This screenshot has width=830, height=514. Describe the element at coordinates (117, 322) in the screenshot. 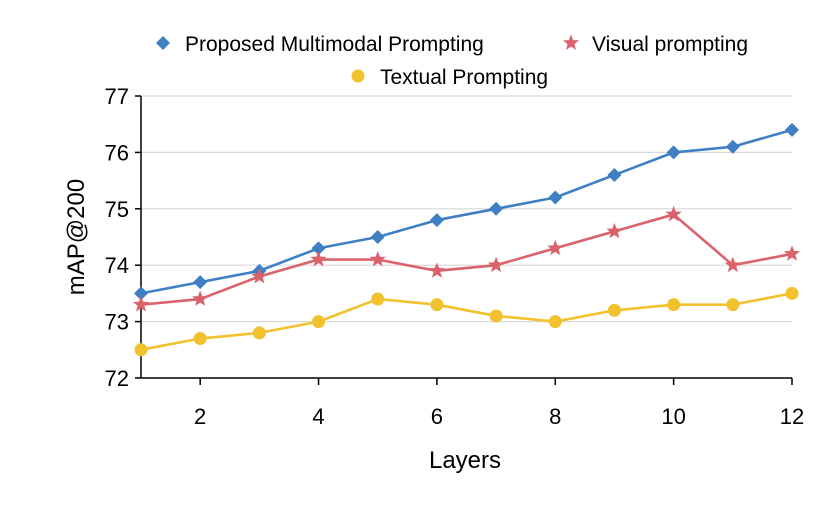

I see `y-tick-label-73: 73` at that location.